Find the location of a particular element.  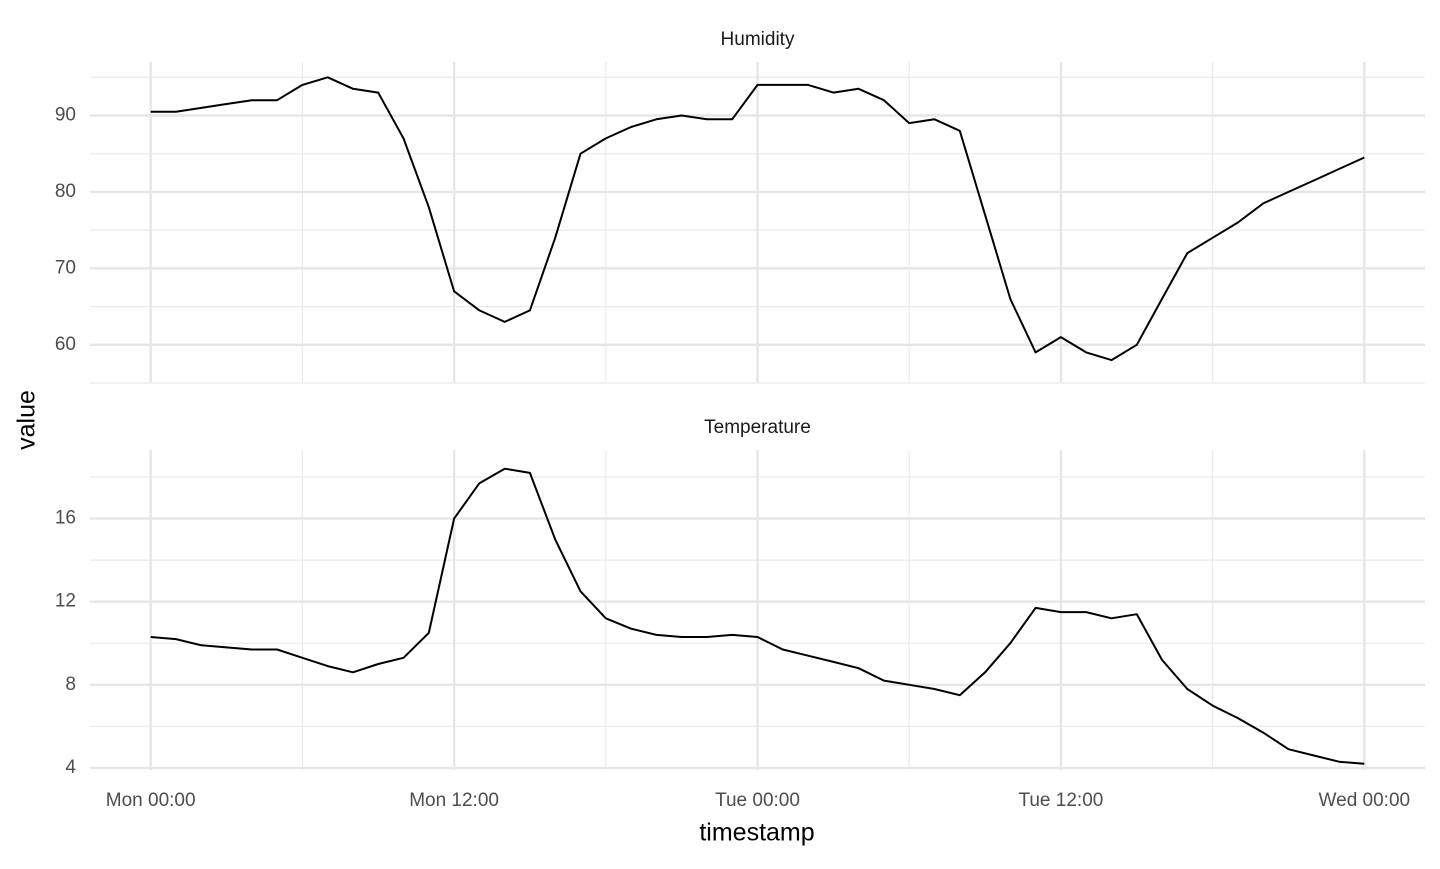

strip-title: Temperature is located at coordinates (757, 427).